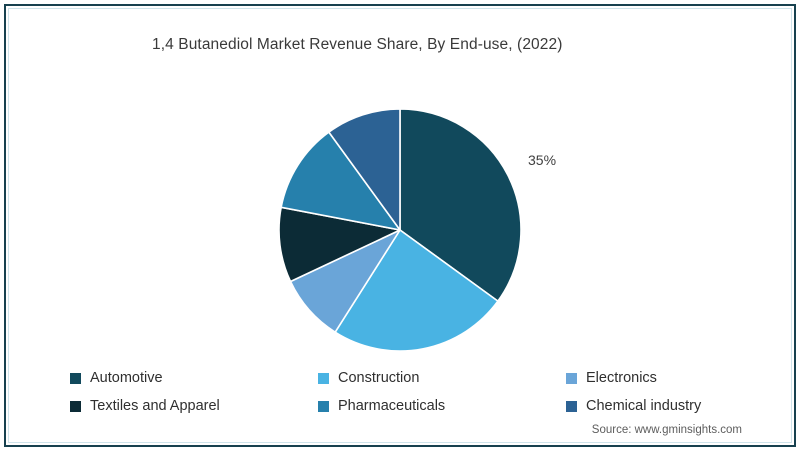 The width and height of the screenshot is (800, 451). Describe the element at coordinates (442, 378) in the screenshot. I see `legend-item-construction: Construction` at that location.